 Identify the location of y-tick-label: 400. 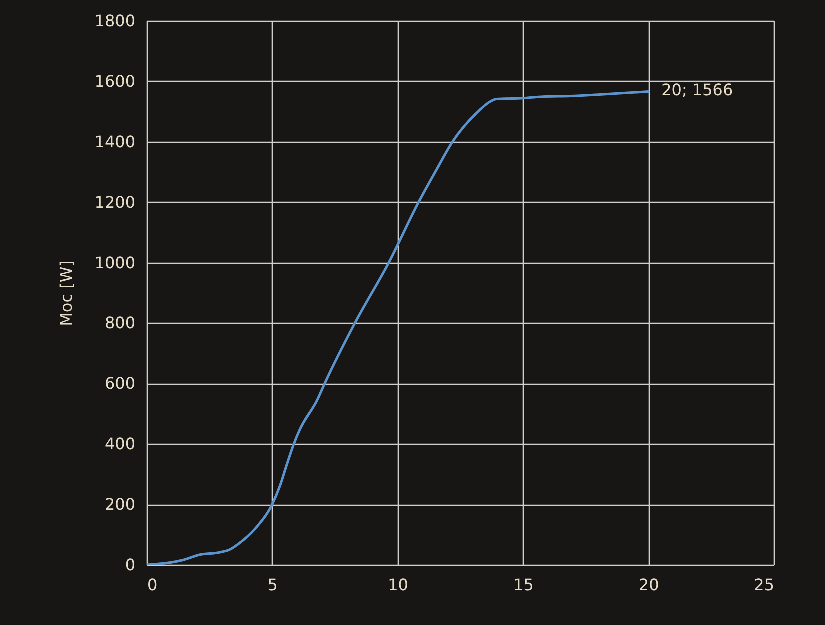
(120, 444).